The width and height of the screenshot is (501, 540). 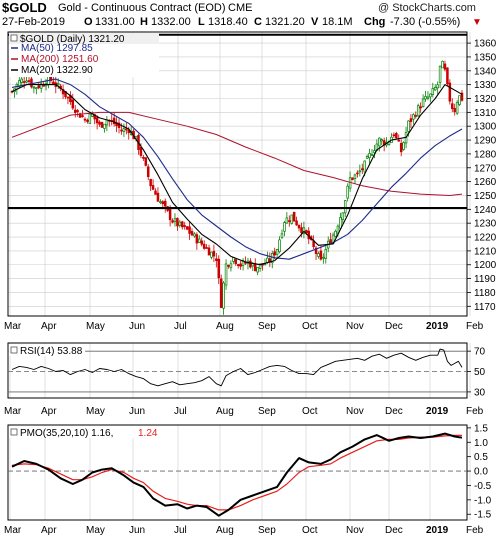 I want to click on pmo-series-swatch, so click(x=14, y=432).